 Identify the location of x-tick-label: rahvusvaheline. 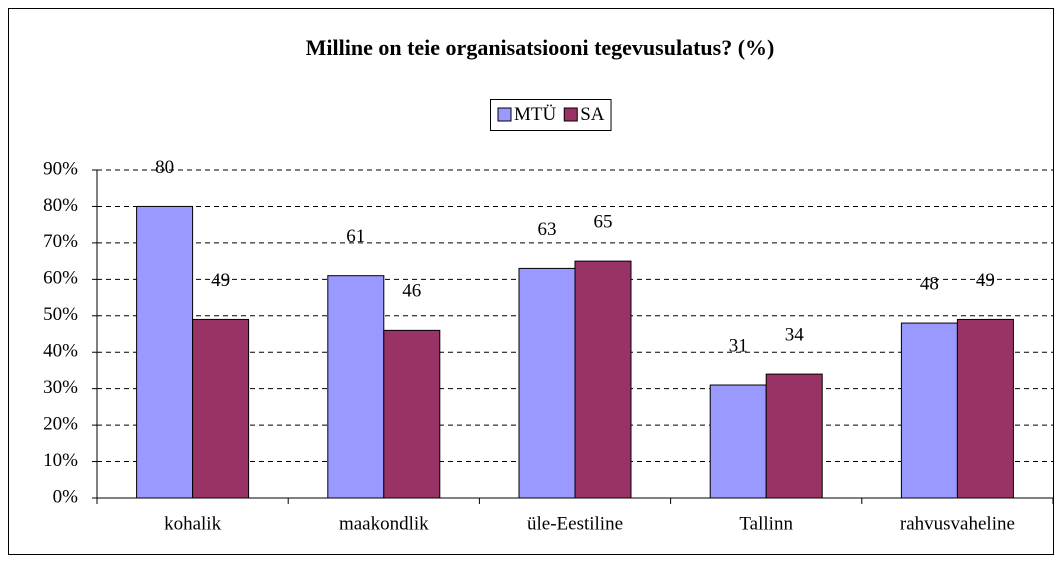
(957, 523).